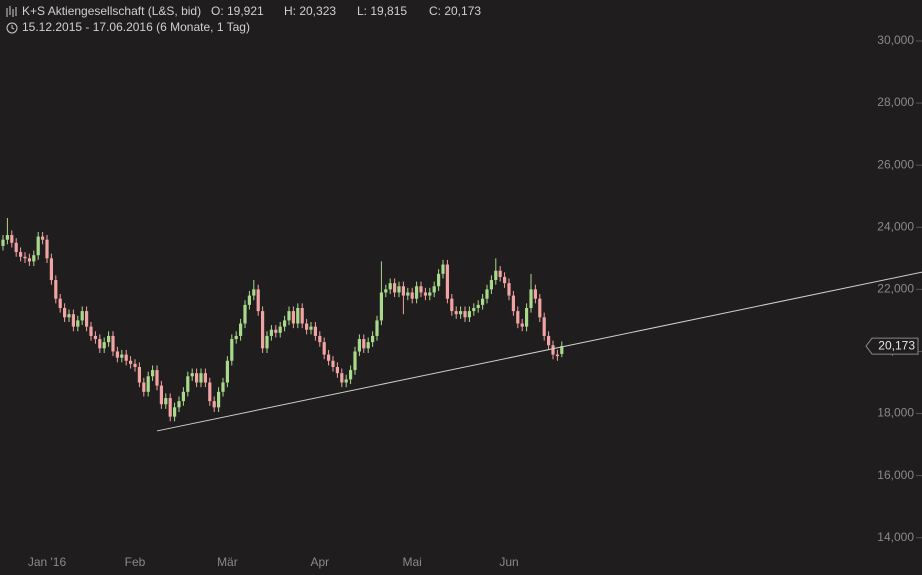 This screenshot has width=922, height=575. What do you see at coordinates (895, 289) in the screenshot?
I see `y-tick-label: 22,000` at bounding box center [895, 289].